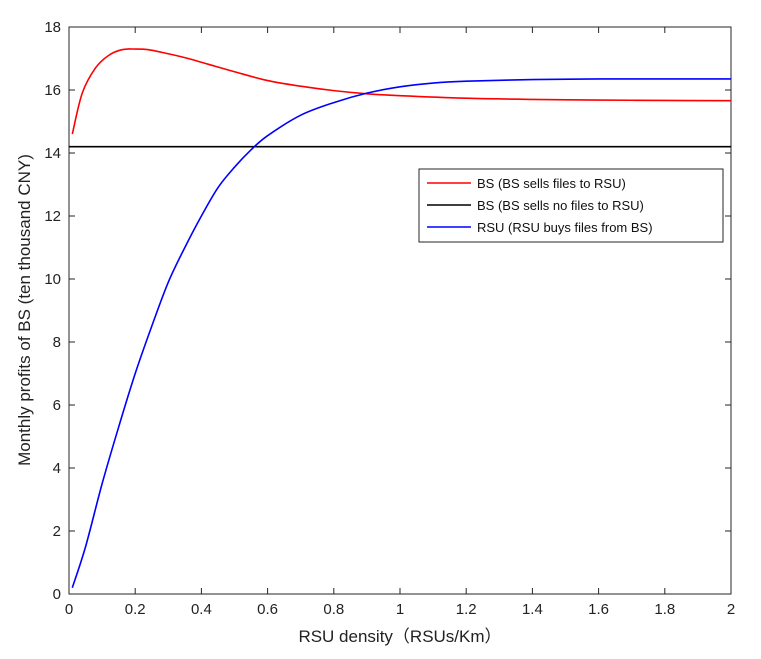  Describe the element at coordinates (400, 609) in the screenshot. I see `x-tick-label: 1` at that location.